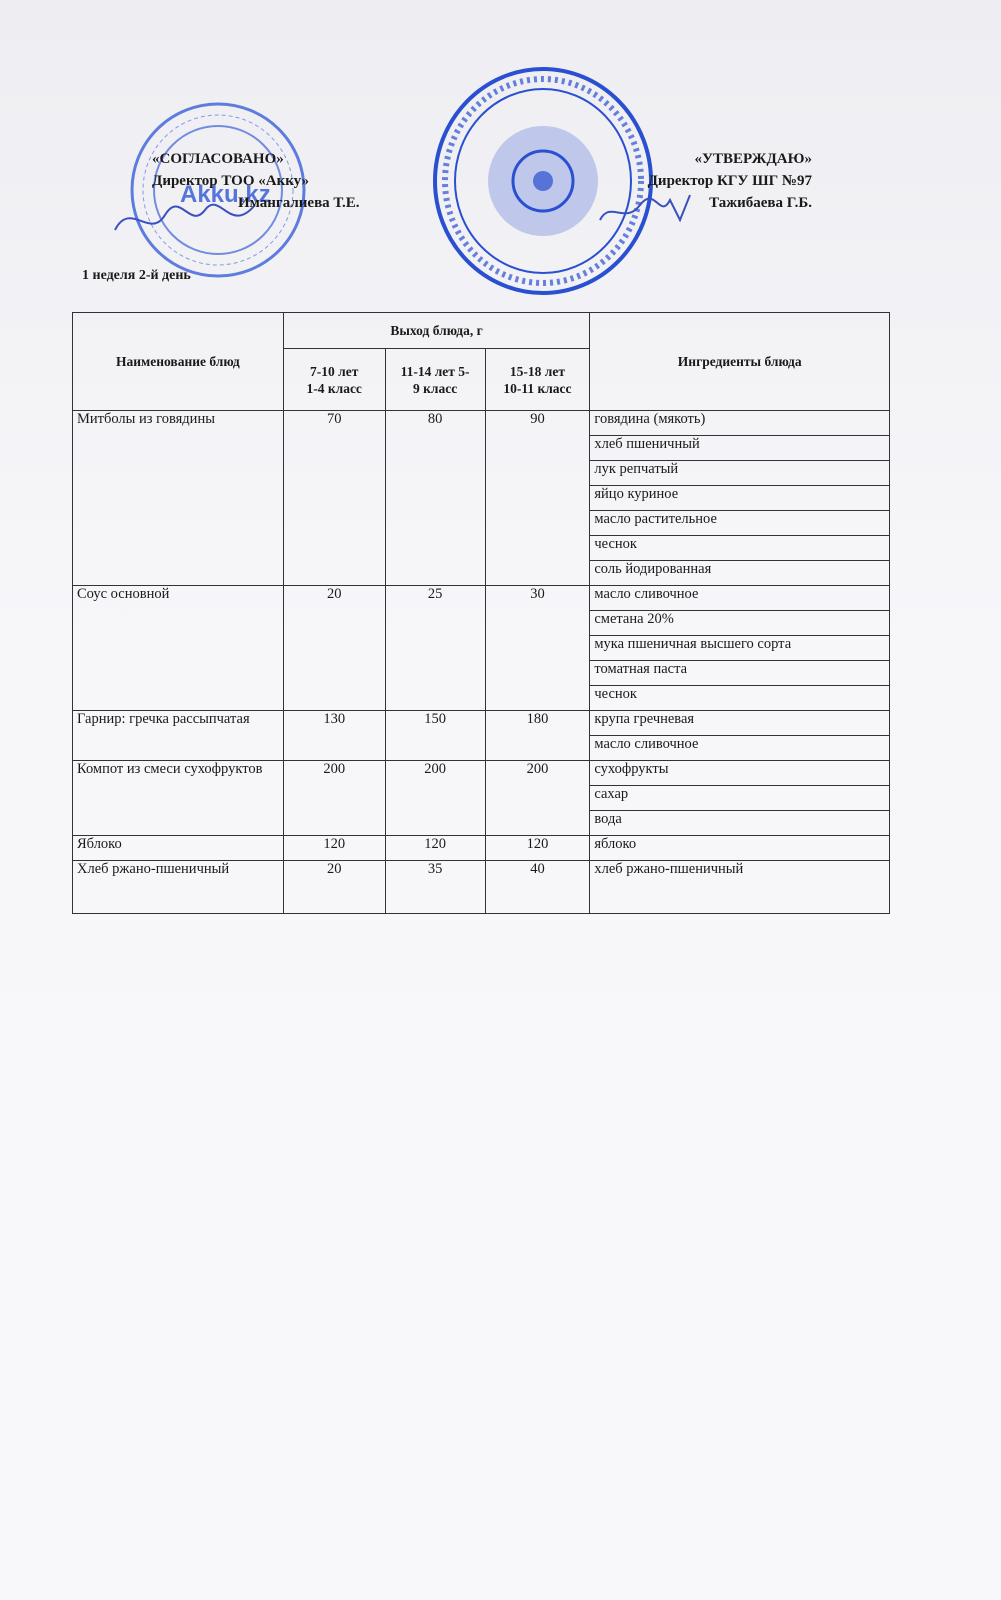  What do you see at coordinates (739, 887) in the screenshot?
I see `ingredient: хлеб ржано-пшеничный` at bounding box center [739, 887].